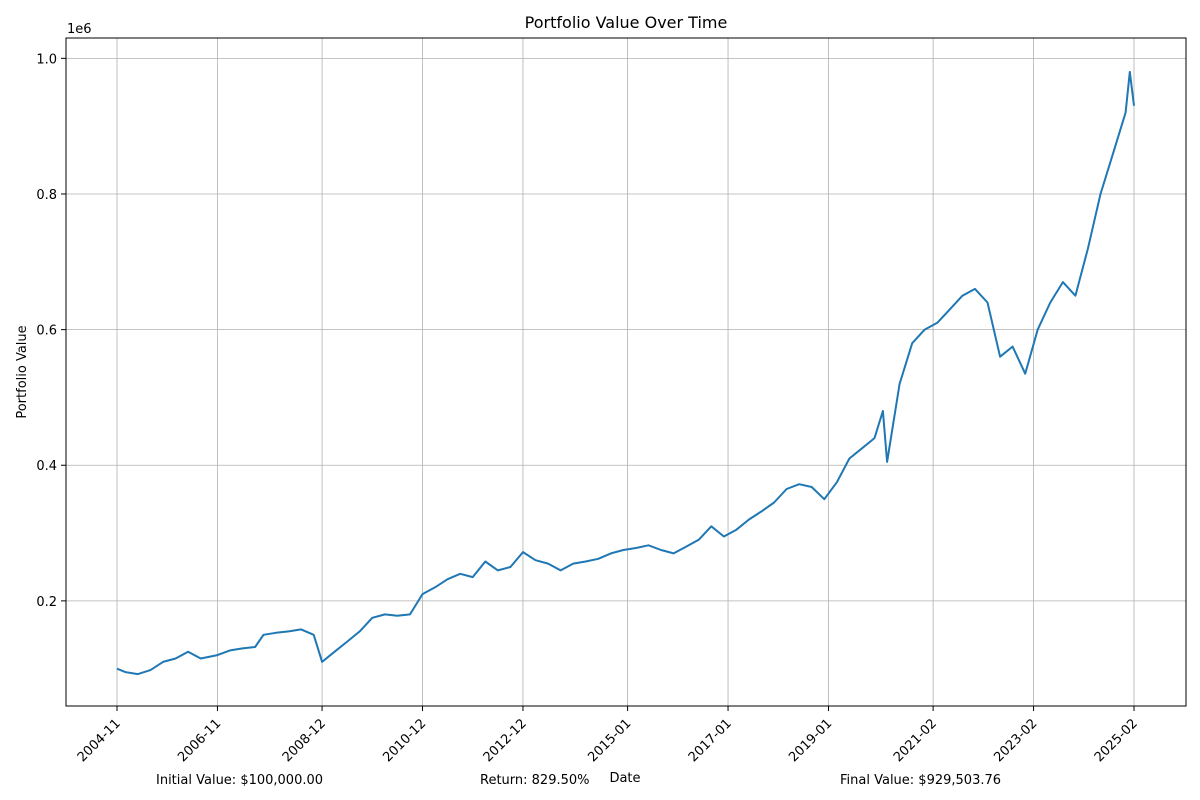 The image size is (1200, 800). Describe the element at coordinates (46, 466) in the screenshot. I see `y-tick-label: 0.4` at that location.